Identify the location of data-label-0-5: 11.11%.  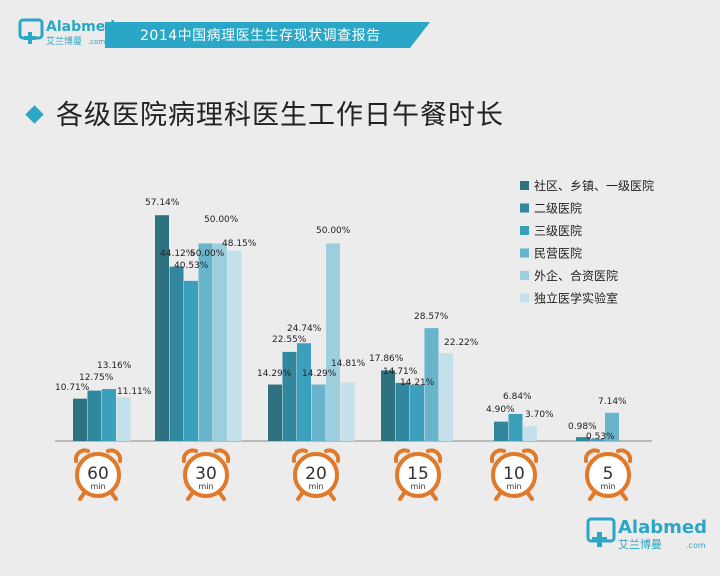
(134, 392).